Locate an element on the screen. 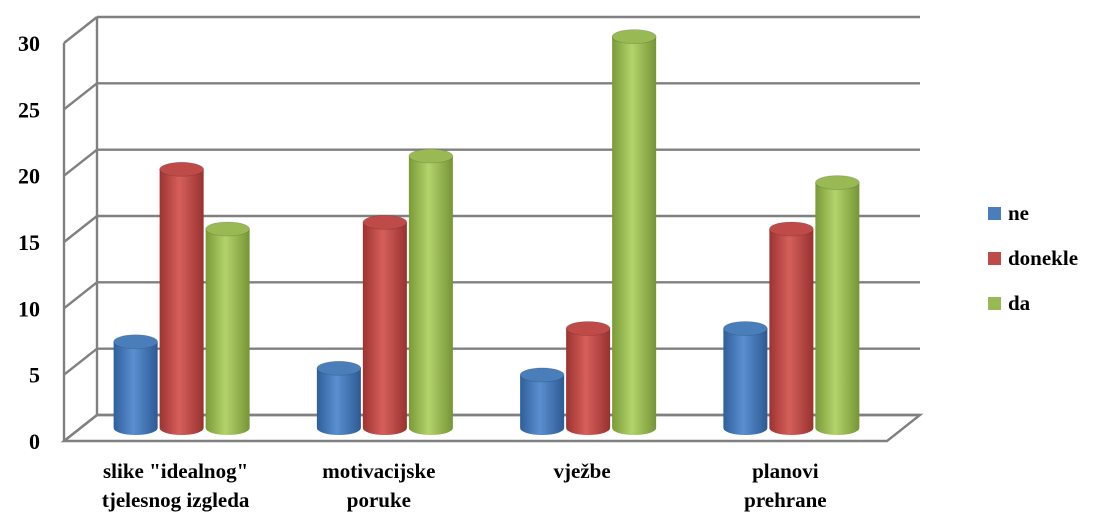  legend-label: da is located at coordinates (1019, 303).